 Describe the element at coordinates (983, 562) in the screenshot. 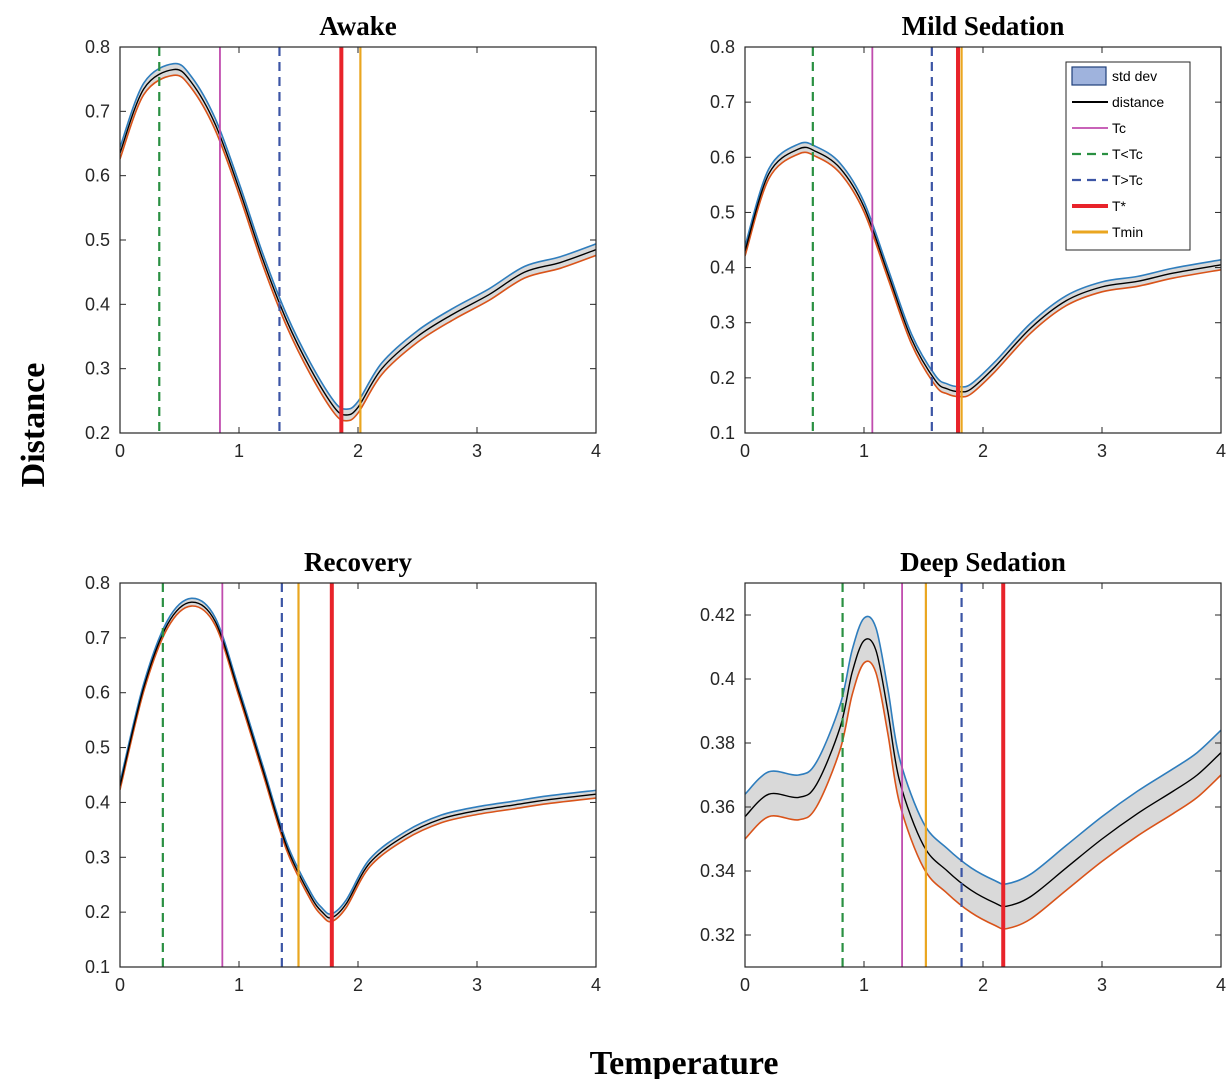

I see `panel-title: Deep Sedation` at that location.